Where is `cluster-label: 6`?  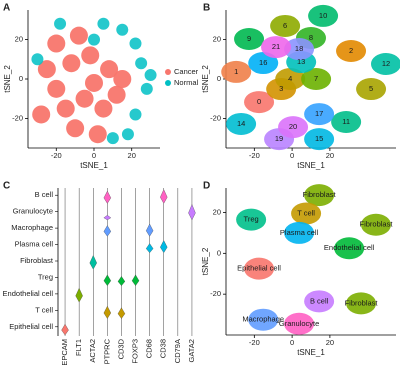 cluster-label: 6 is located at coordinates (285, 25).